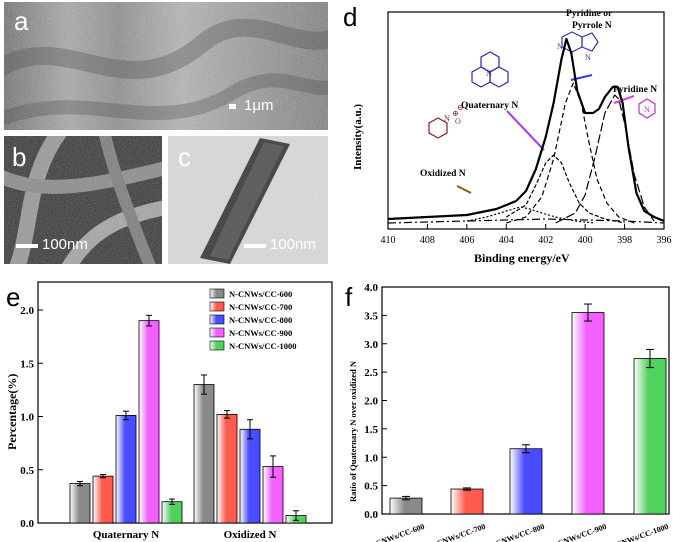 This screenshot has width=673, height=542. What do you see at coordinates (427, 240) in the screenshot?
I see `chart-d-xtick-label: 408` at bounding box center [427, 240].